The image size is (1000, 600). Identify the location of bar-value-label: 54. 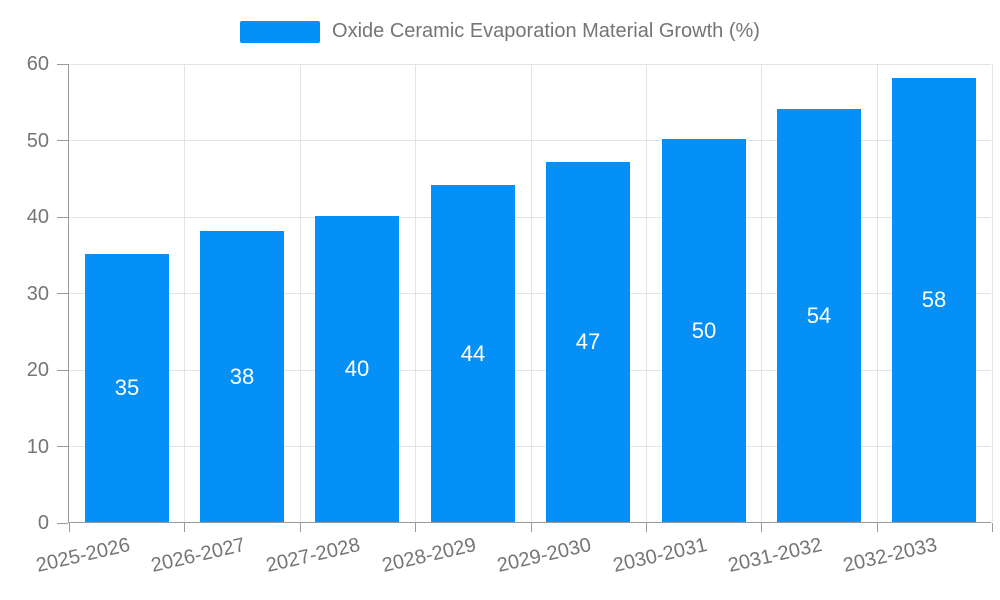
(819, 315).